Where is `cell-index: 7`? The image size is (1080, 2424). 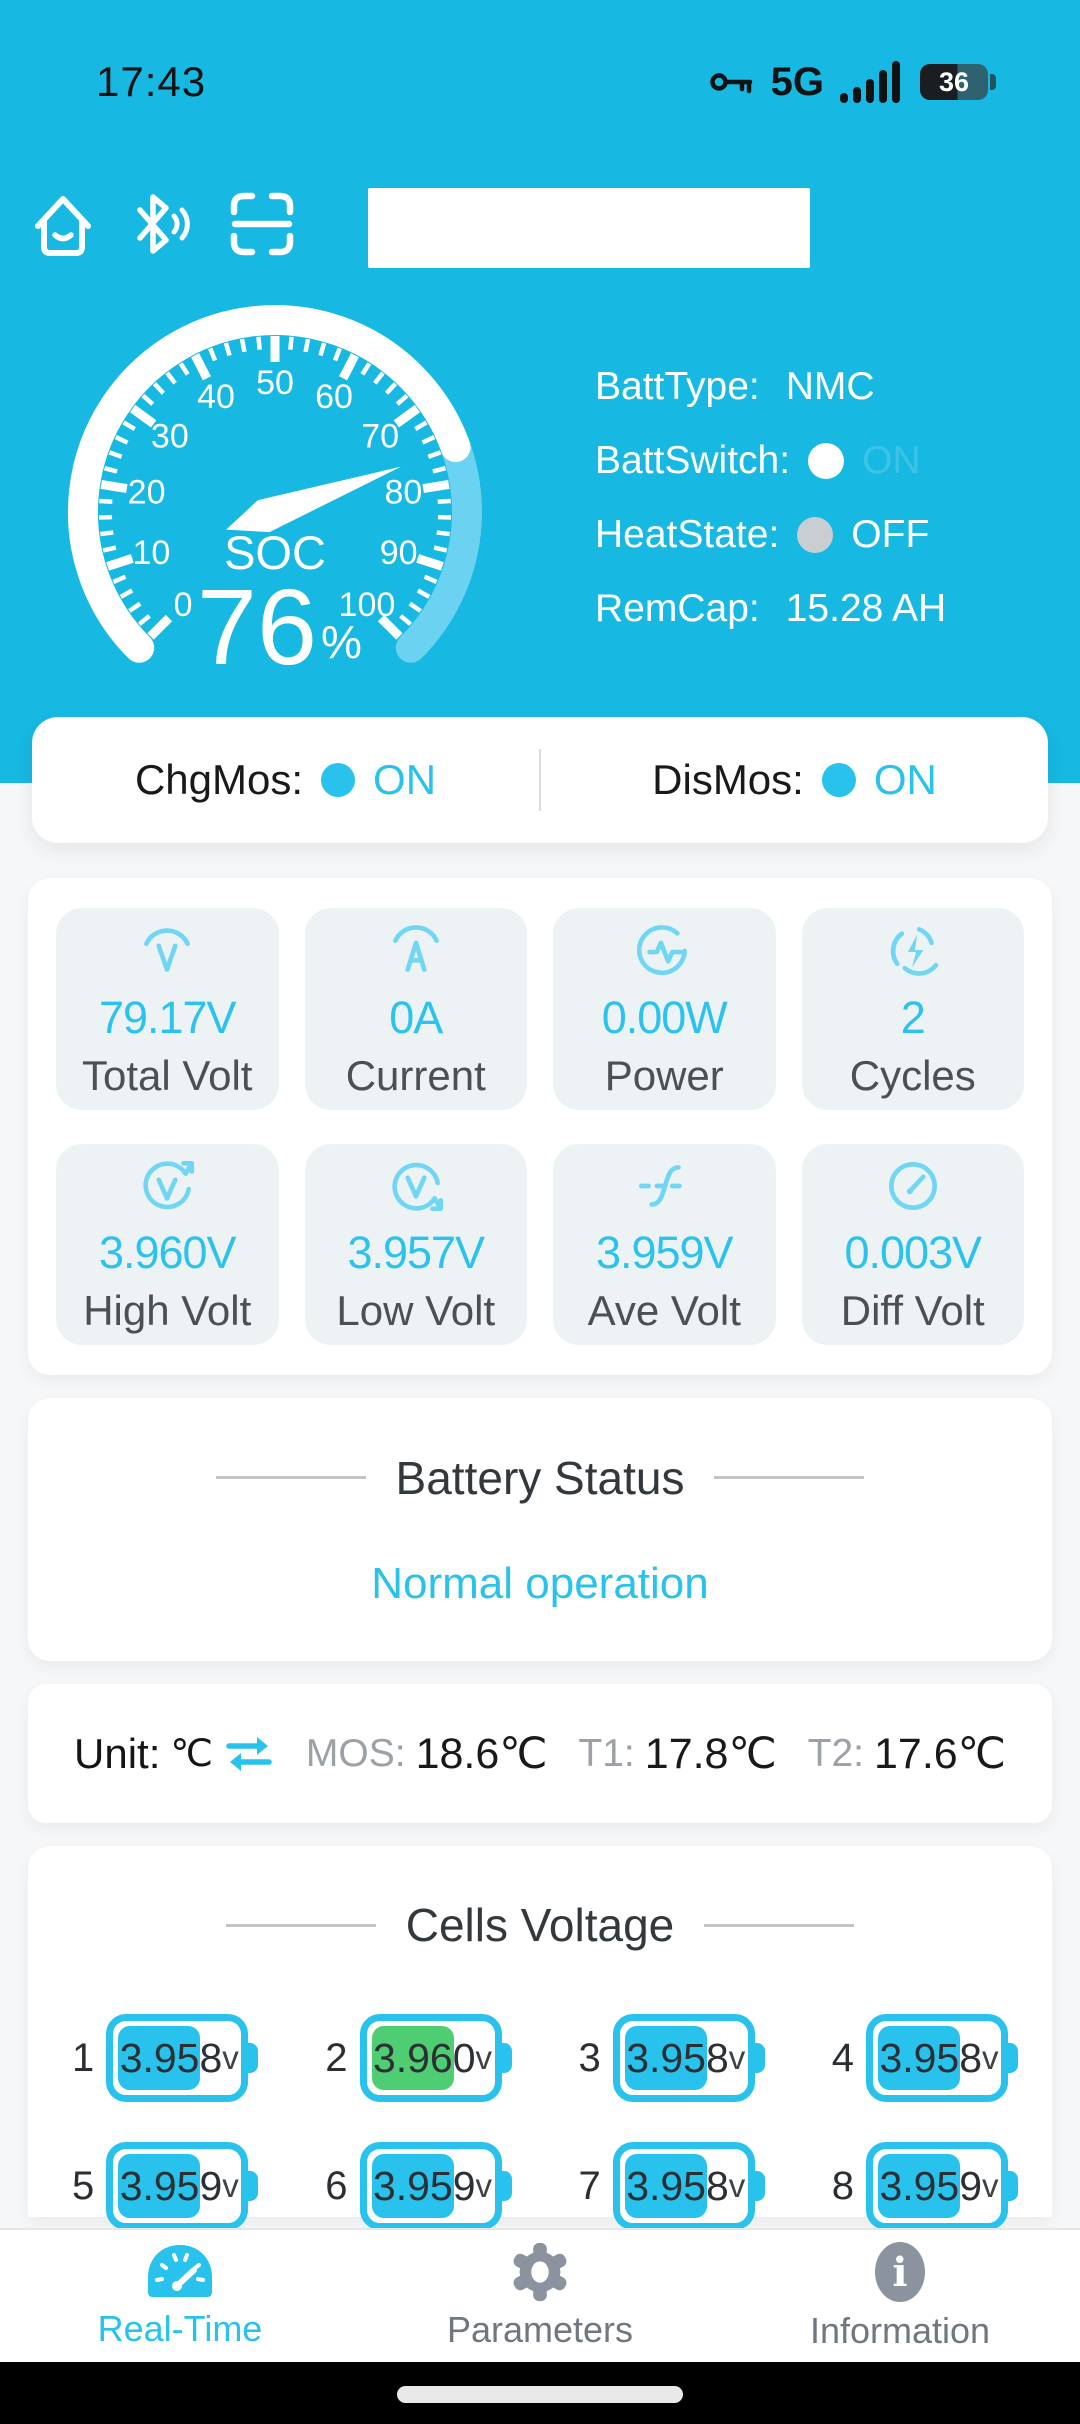 cell-index: 7 is located at coordinates (589, 2185).